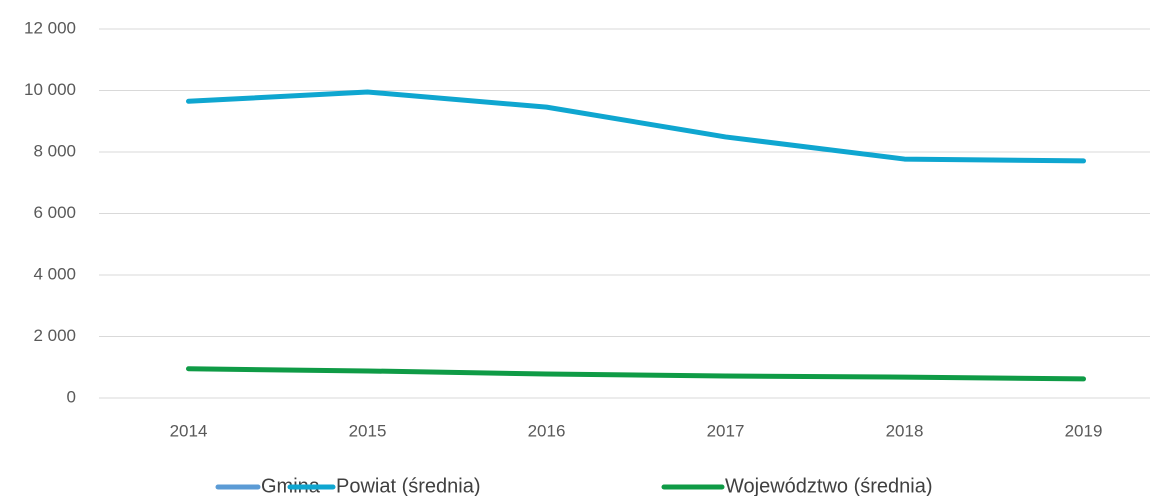  What do you see at coordinates (726, 430) in the screenshot?
I see `x-tick-label: 2017` at bounding box center [726, 430].